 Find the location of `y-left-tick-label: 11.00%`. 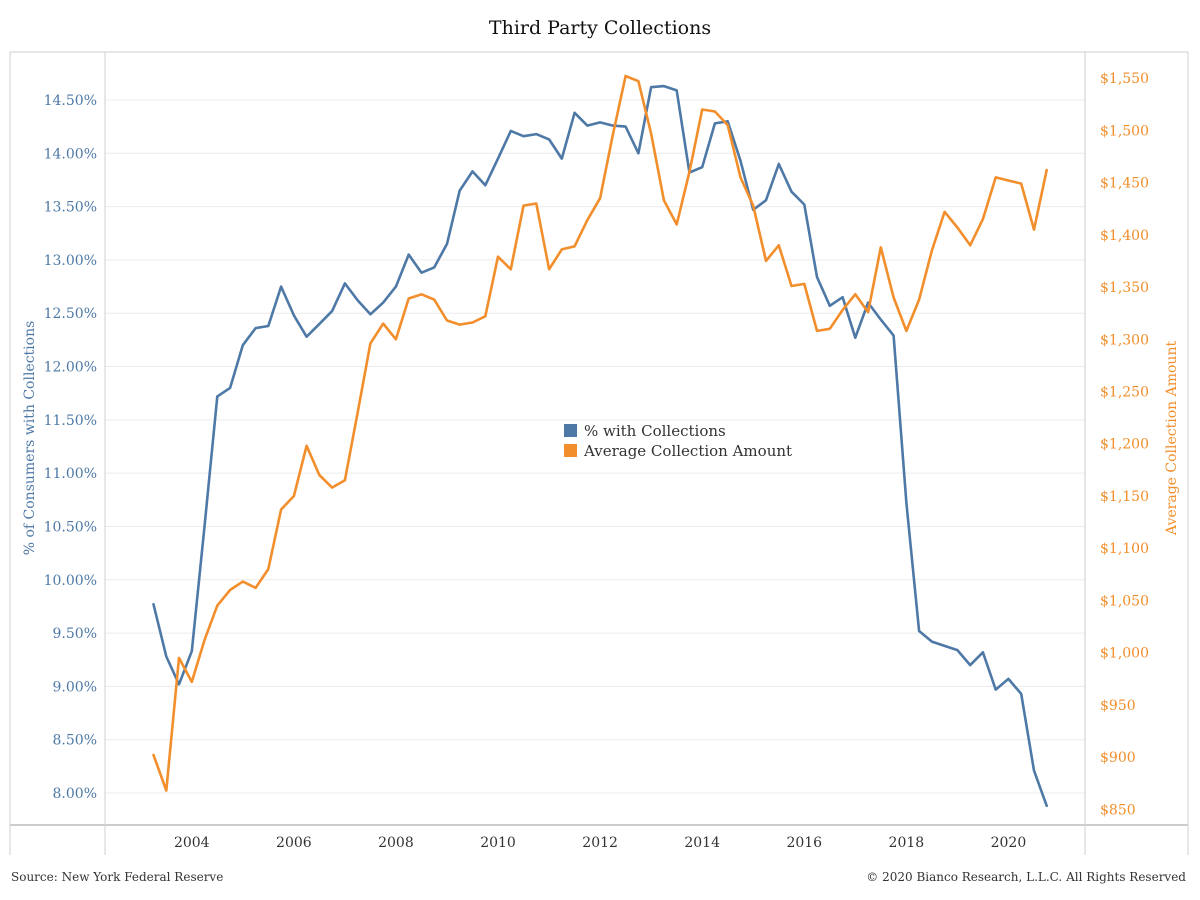

y-left-tick-label: 11.00% is located at coordinates (70, 474).